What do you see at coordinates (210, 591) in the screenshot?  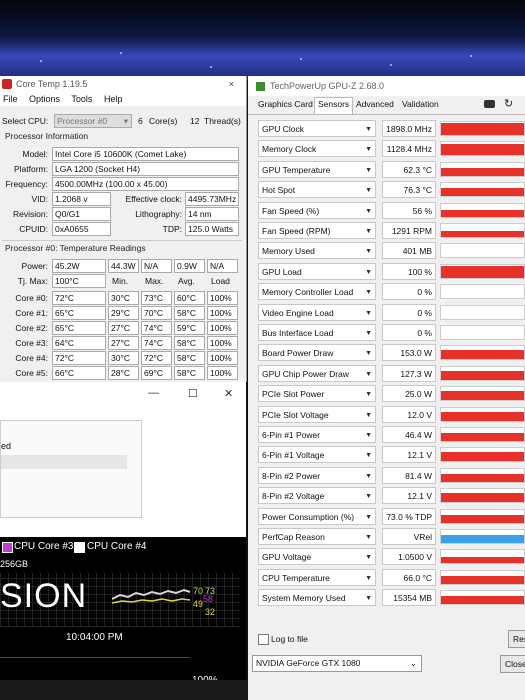 I see `readout-2: 73` at bounding box center [210, 591].